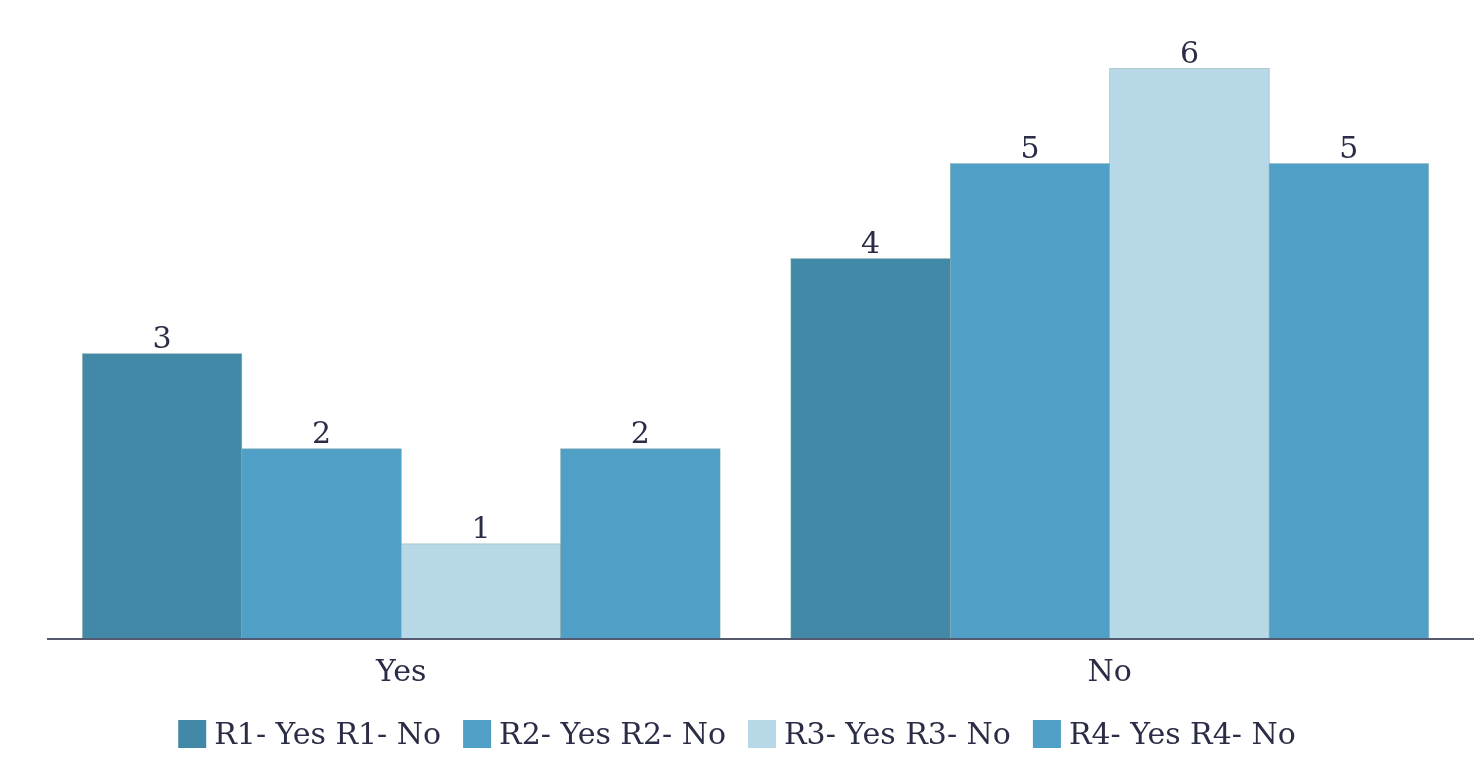  Describe the element at coordinates (897, 733) in the screenshot. I see `legend-label: R3- Yes R3- No` at that location.